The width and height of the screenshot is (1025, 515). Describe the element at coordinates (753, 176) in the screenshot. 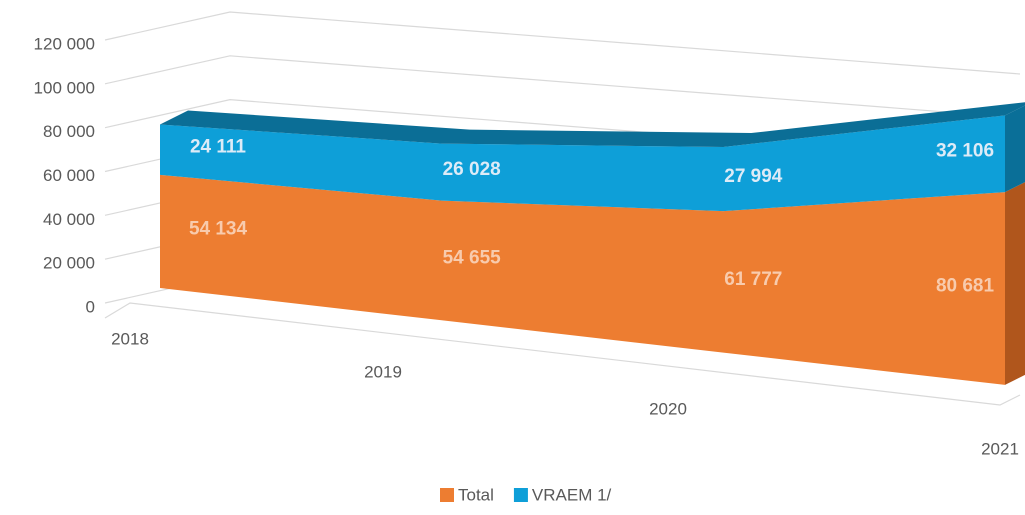

I see `value-label: 27 994` at that location.